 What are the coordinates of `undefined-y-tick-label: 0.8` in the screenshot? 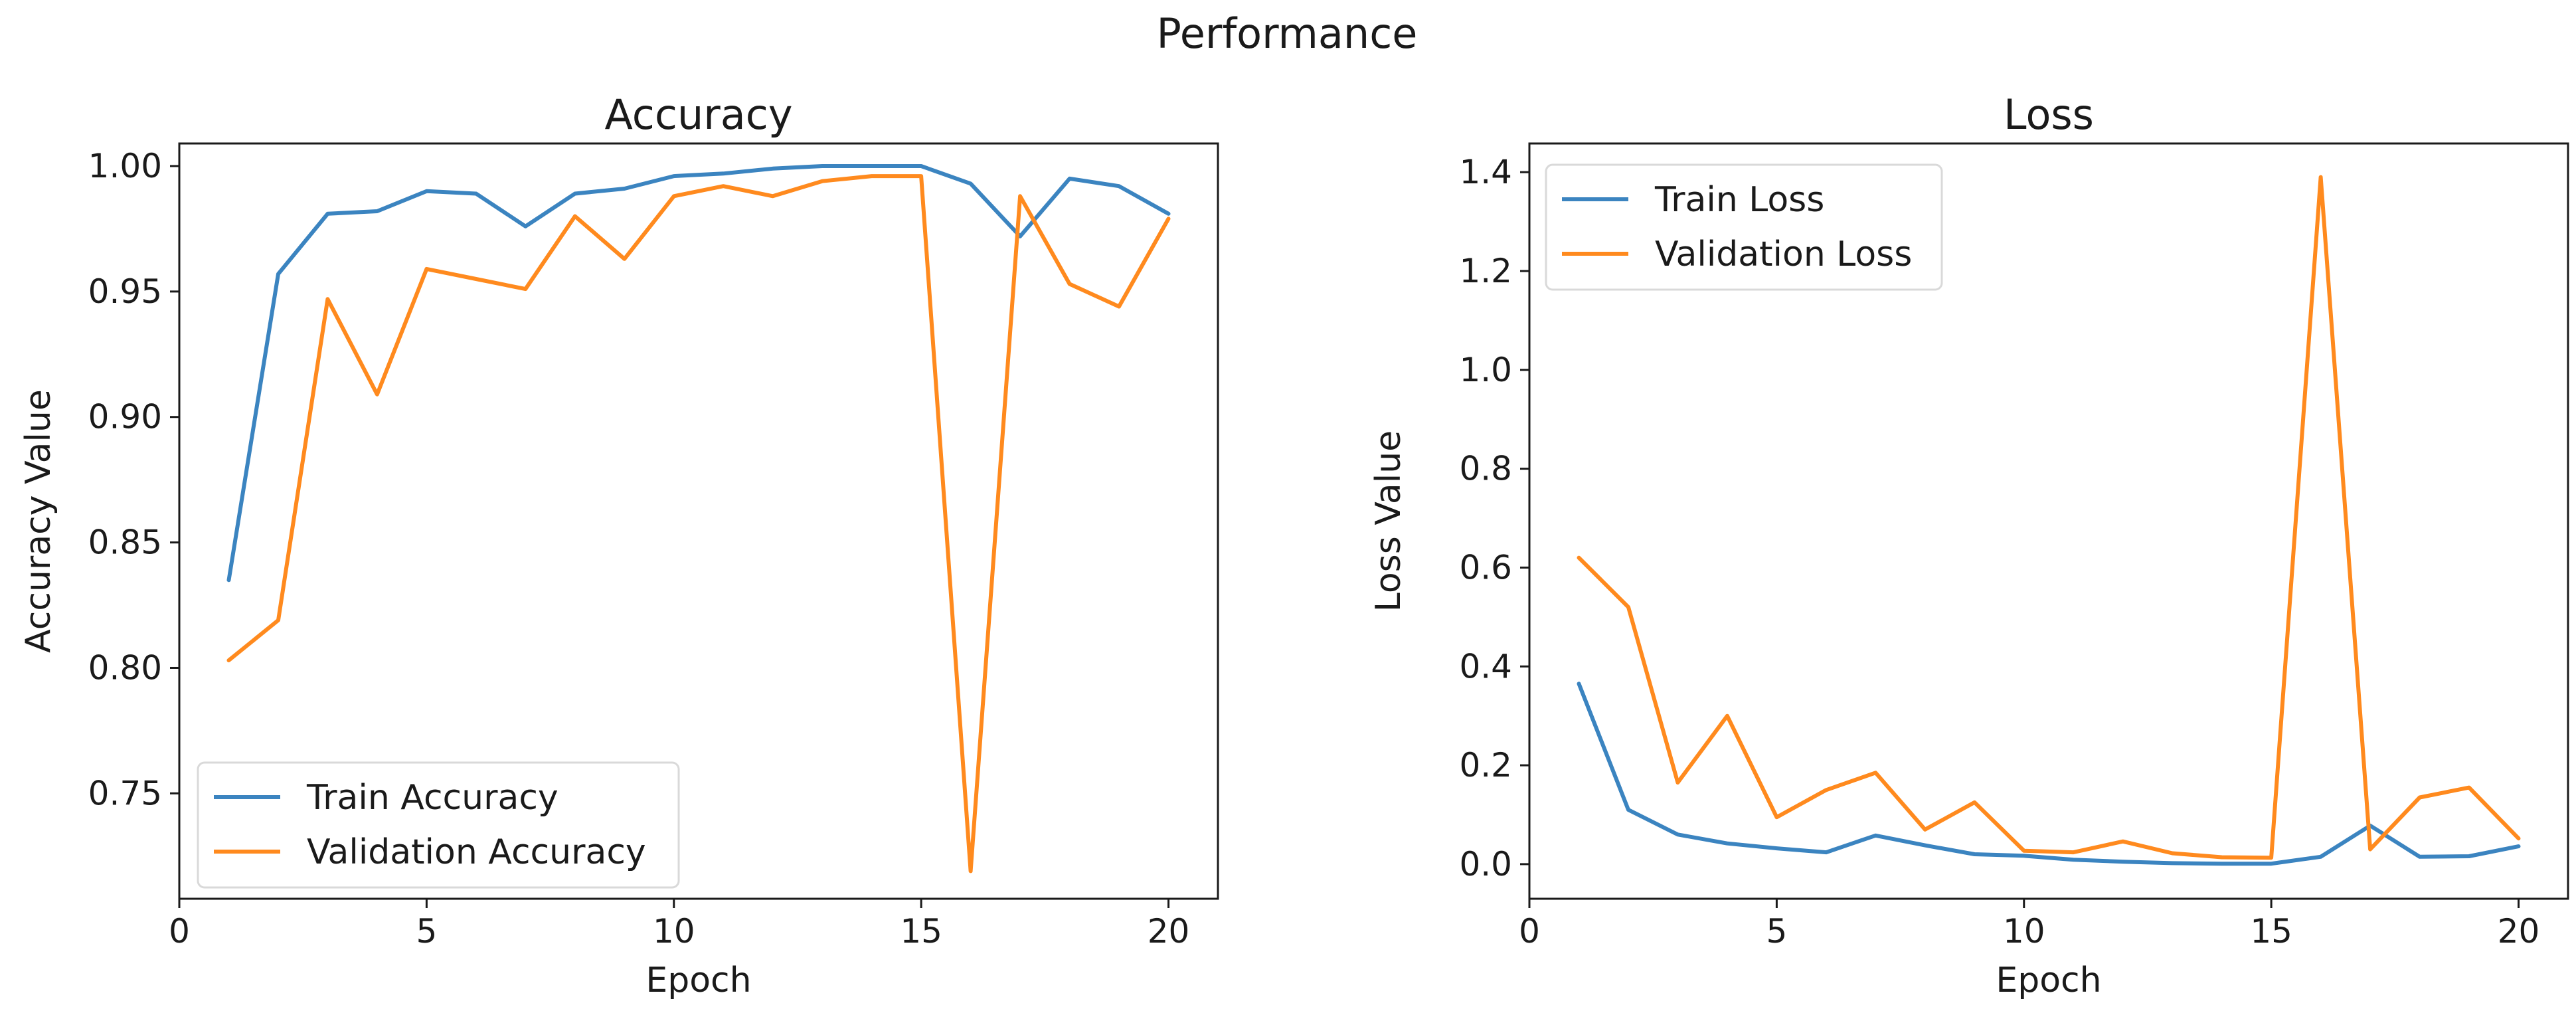 It's located at (1485, 469).